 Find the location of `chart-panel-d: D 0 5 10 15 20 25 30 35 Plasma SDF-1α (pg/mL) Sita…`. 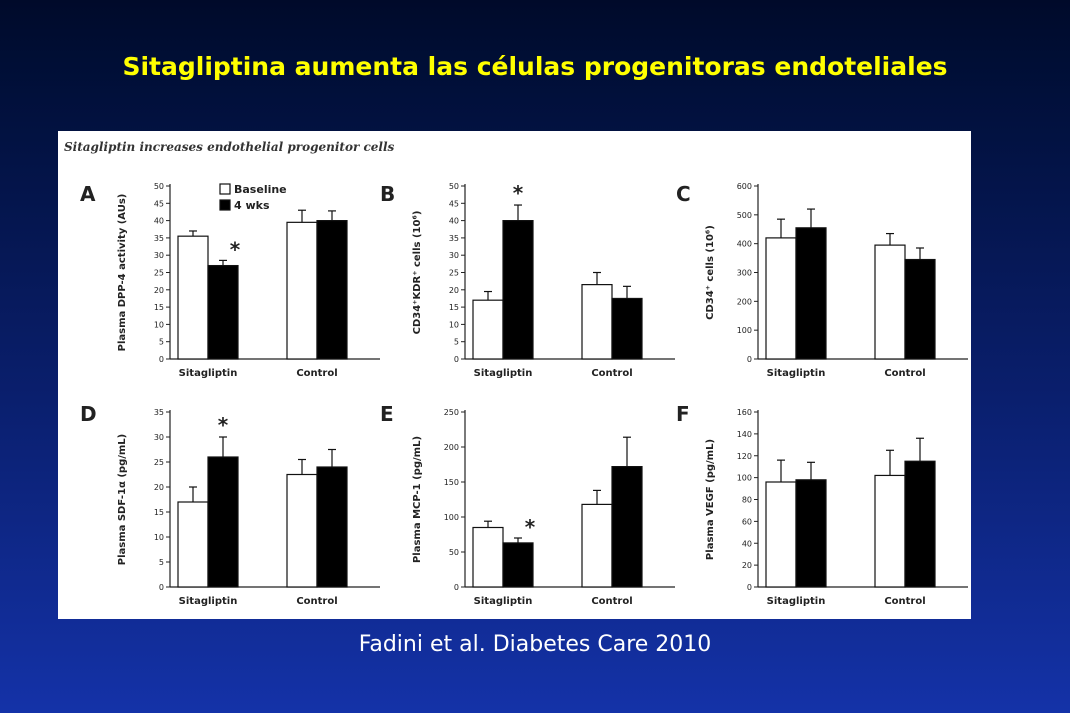

chart-panel-d: D 0 5 10 15 20 25 30 35 Plasma SDF-1α (pg/mL) Sita… is located at coordinates (230, 504).